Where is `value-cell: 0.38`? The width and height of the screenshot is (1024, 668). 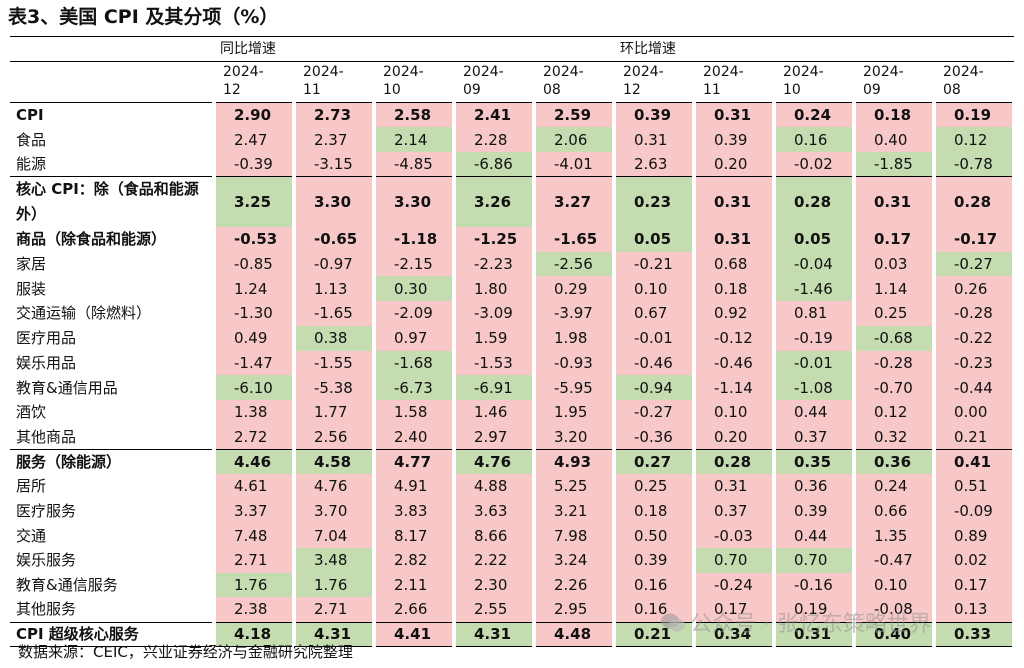
value-cell: 0.38 is located at coordinates (334, 338).